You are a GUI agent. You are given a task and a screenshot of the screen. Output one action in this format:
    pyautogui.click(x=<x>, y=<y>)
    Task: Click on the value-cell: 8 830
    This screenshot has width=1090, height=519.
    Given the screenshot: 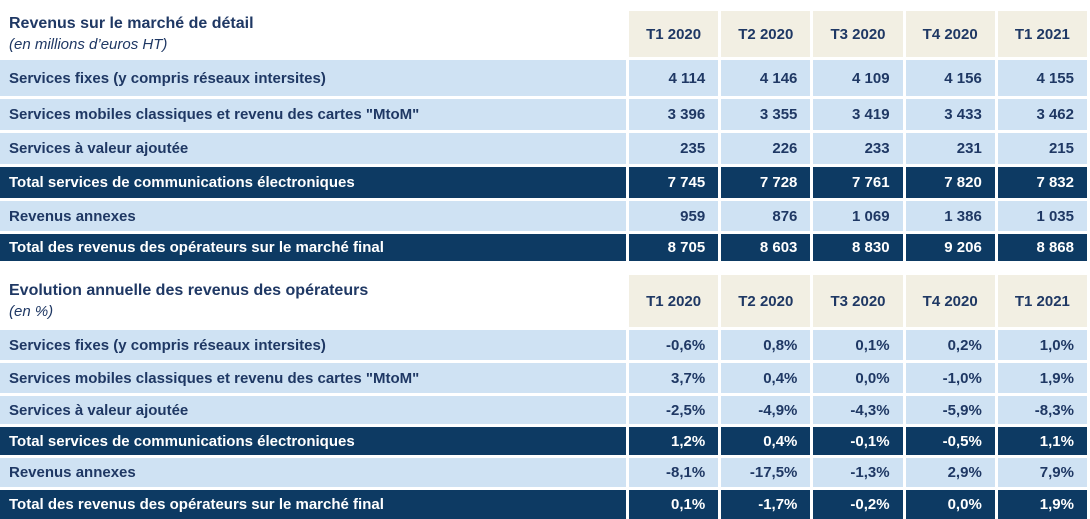 What is the action you would take?
    pyautogui.click(x=858, y=247)
    